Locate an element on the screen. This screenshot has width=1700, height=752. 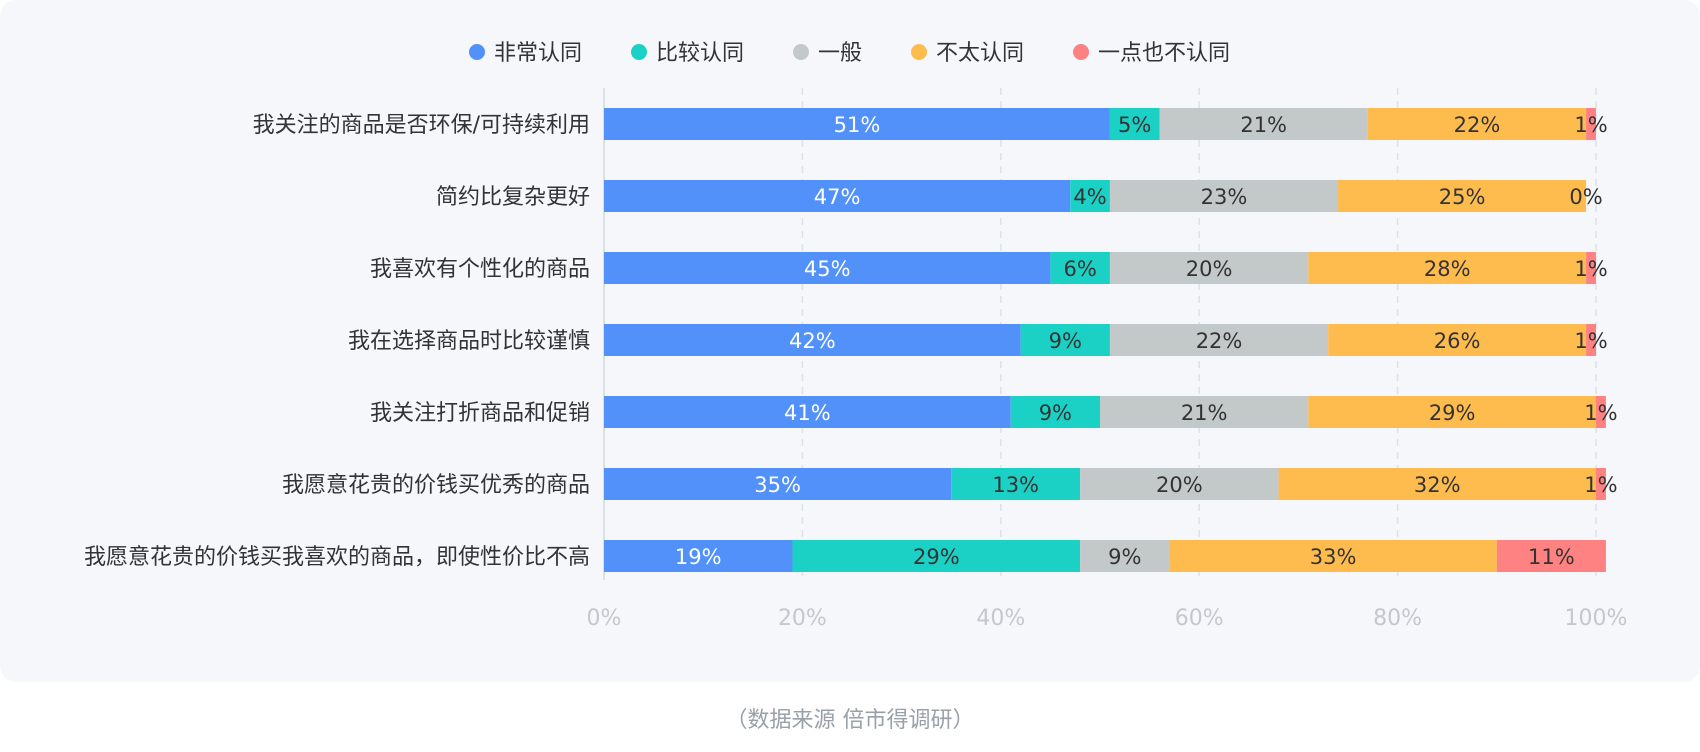
legend-label: 比较认同 is located at coordinates (700, 53).